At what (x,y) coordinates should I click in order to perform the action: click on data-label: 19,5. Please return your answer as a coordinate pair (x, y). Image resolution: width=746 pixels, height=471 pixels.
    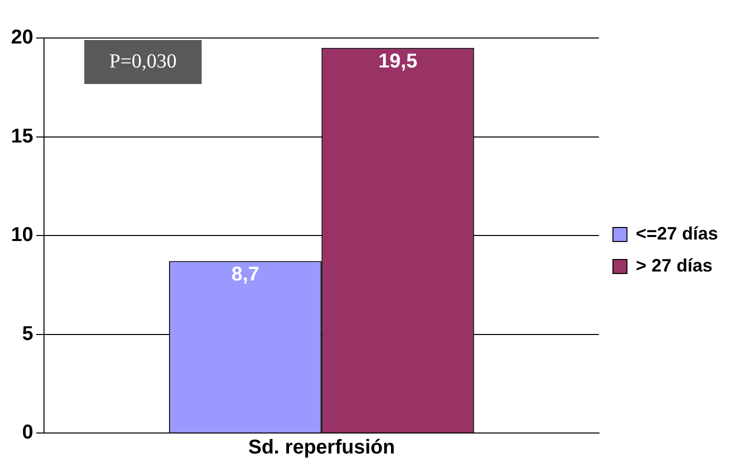
    Looking at the image, I should click on (398, 61).